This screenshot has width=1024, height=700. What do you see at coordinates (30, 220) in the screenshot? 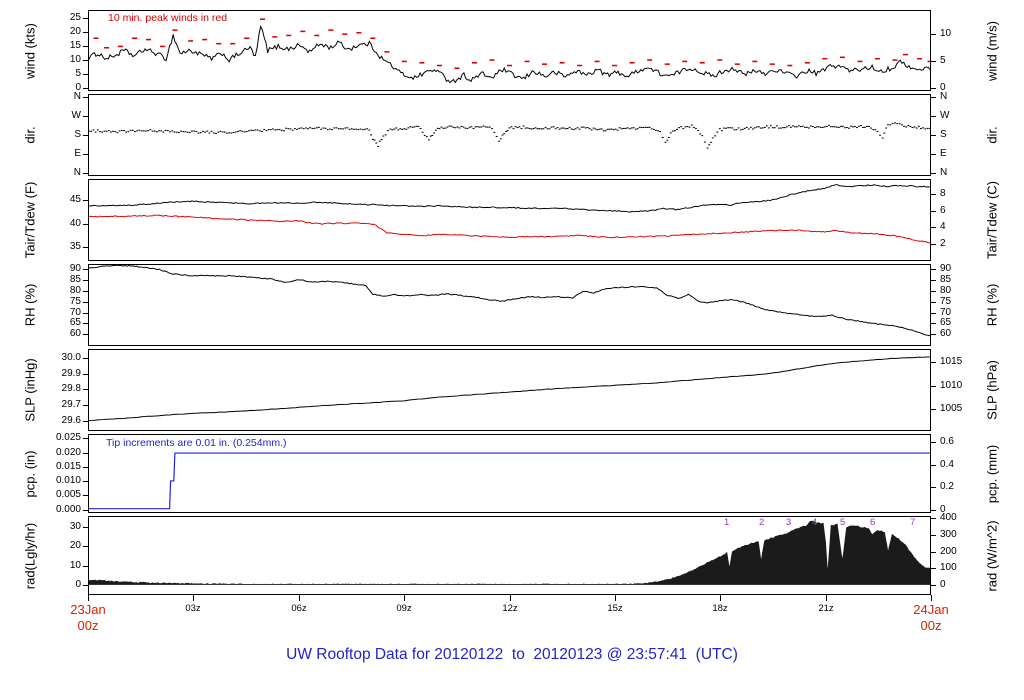
I see `axis-title-left-tair: Tair/Tdew (F)` at bounding box center [30, 220].